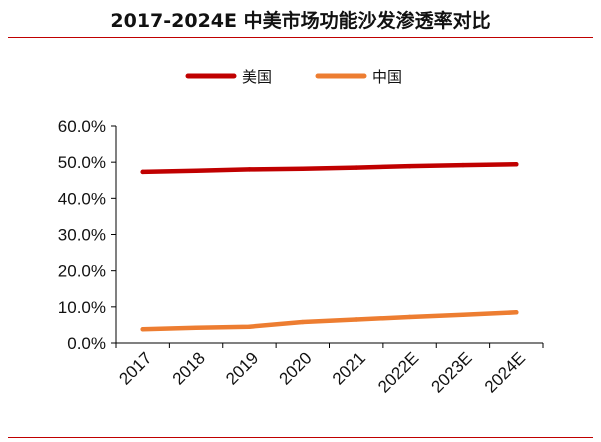  Describe the element at coordinates (135, 368) in the screenshot. I see `x-tick-label: 2017` at that location.